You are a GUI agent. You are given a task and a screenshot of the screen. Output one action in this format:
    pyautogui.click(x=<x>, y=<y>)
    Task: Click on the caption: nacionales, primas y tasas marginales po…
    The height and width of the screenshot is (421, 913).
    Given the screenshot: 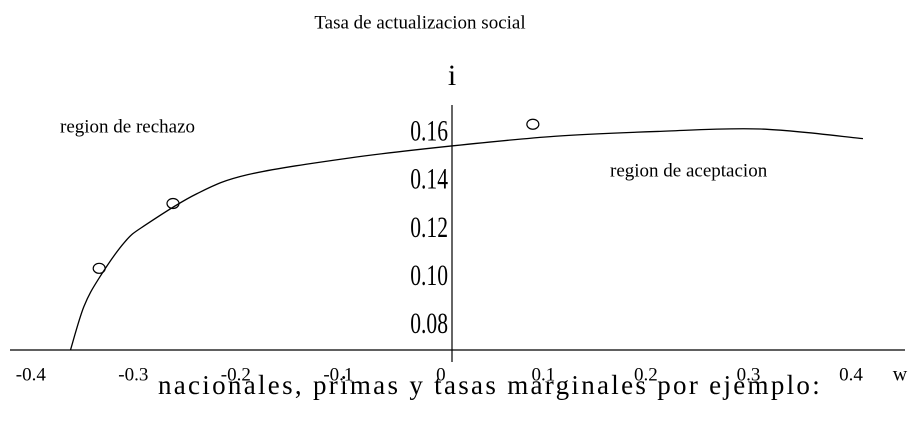 What is the action you would take?
    pyautogui.click(x=490, y=385)
    